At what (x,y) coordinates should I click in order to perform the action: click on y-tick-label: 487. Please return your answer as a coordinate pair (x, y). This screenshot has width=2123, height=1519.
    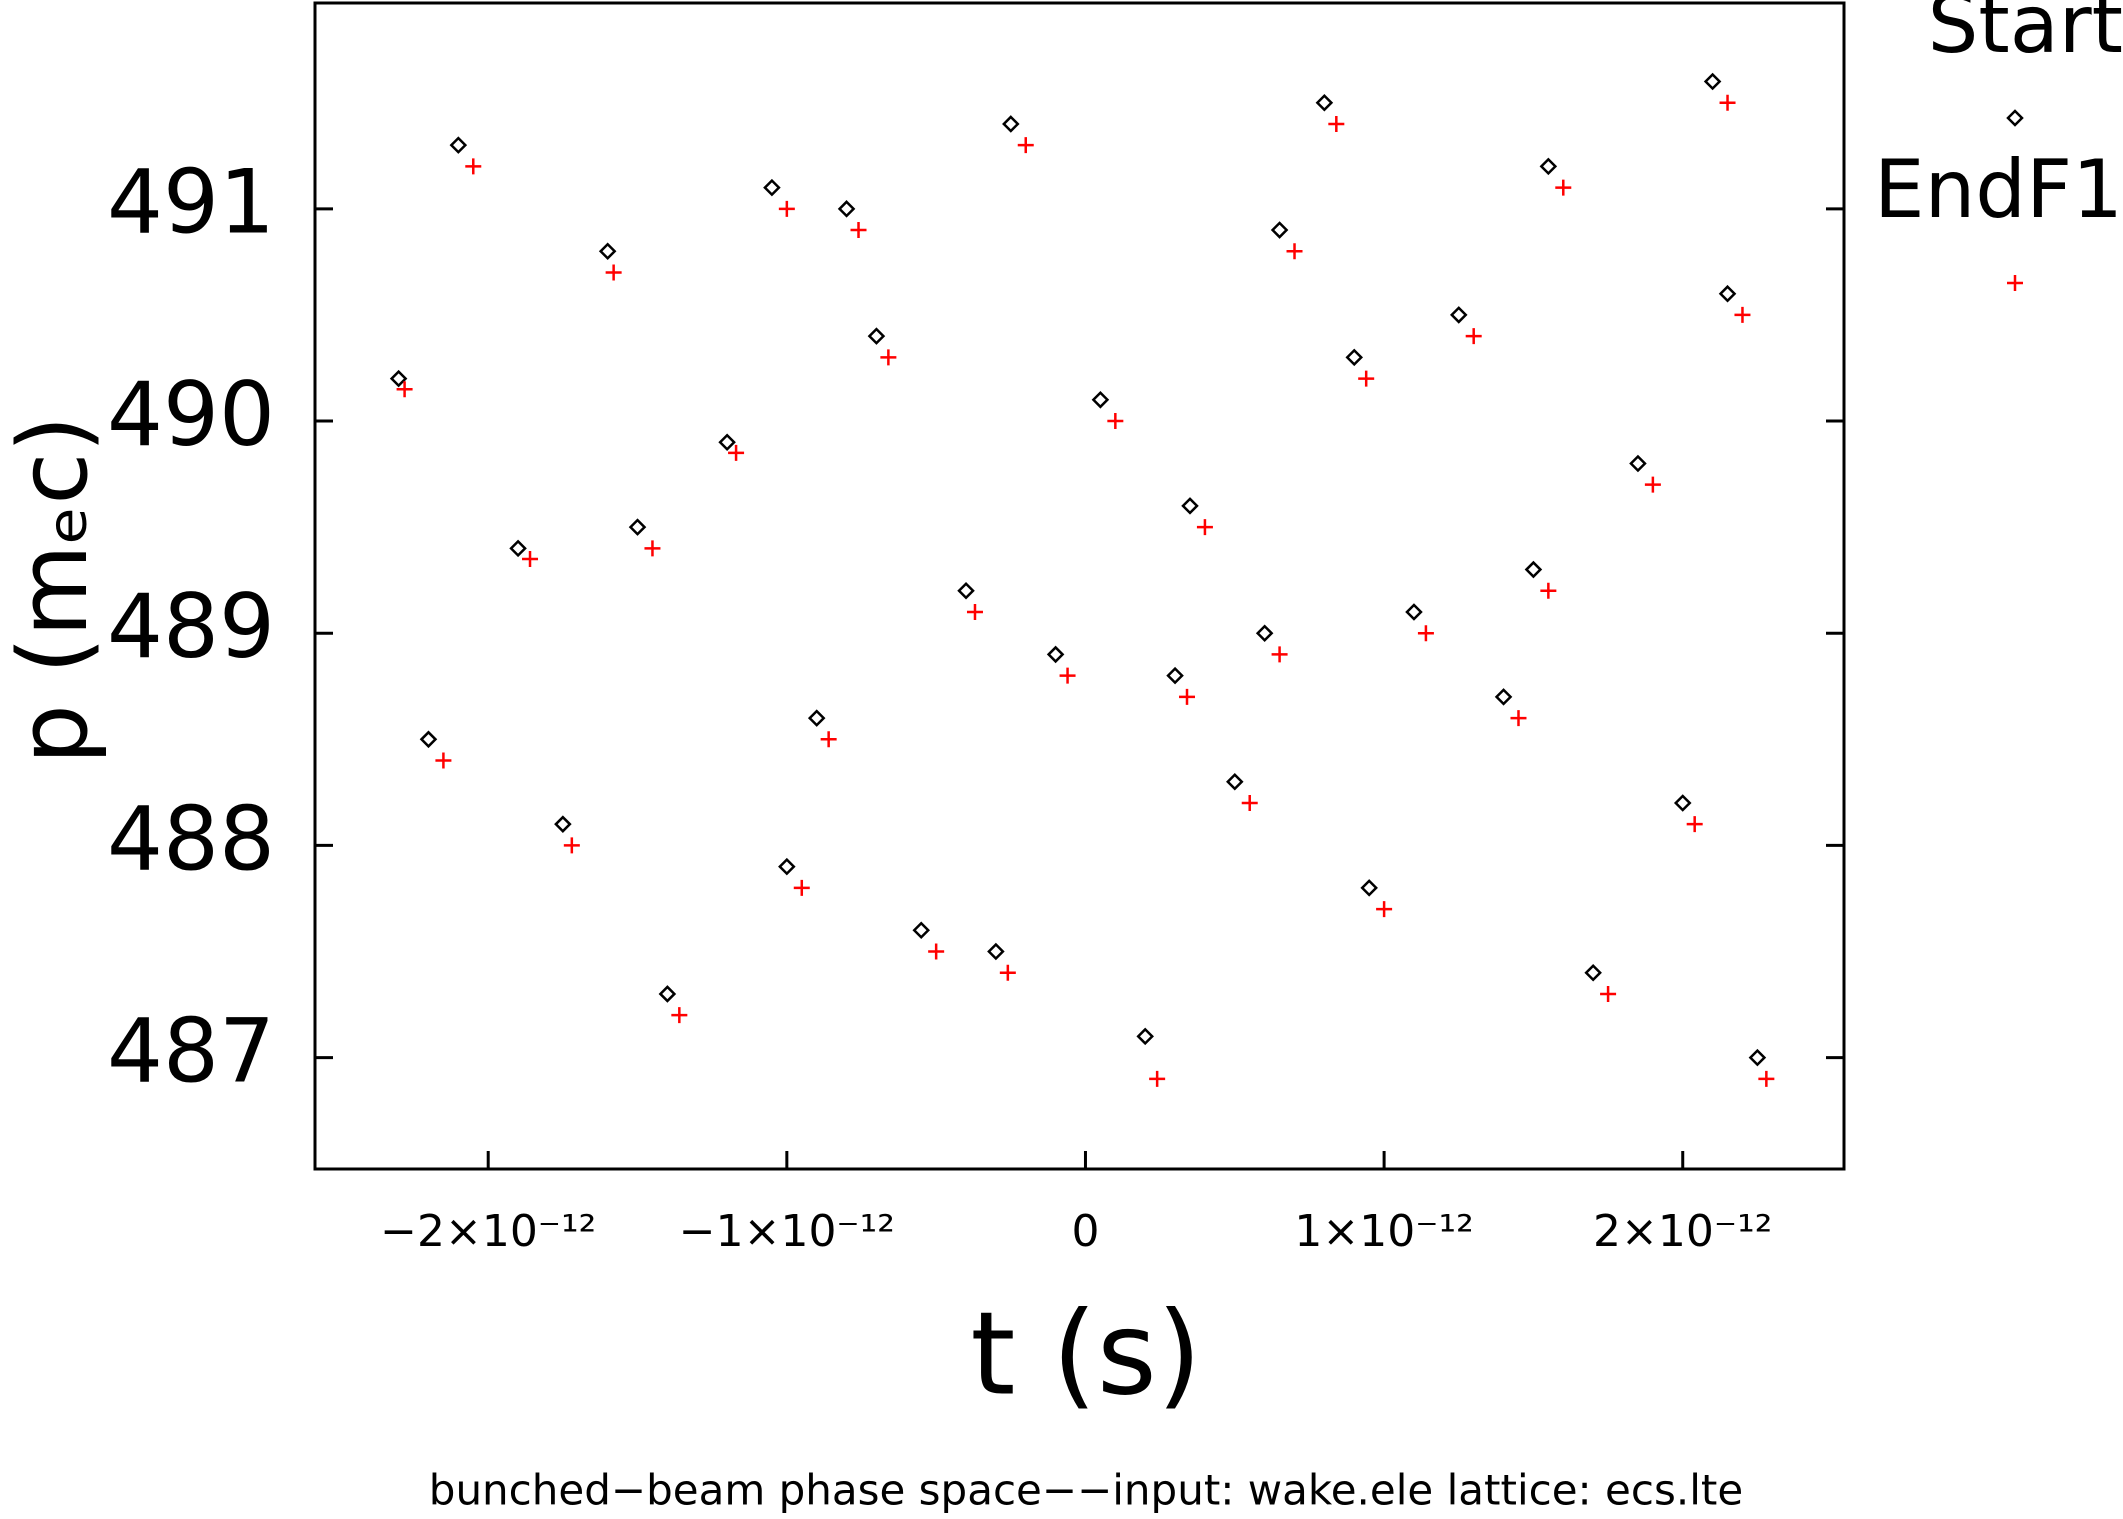
    Looking at the image, I should click on (191, 1051).